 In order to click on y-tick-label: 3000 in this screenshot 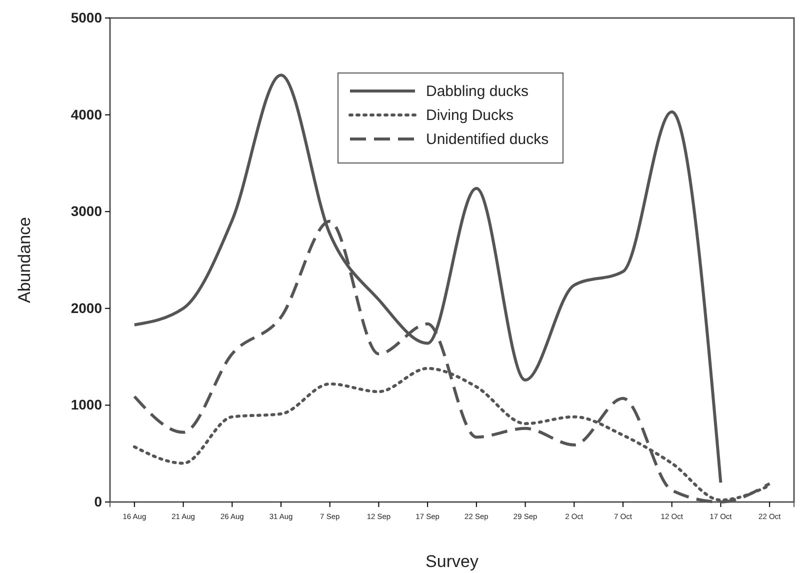, I will do `click(86, 211)`.